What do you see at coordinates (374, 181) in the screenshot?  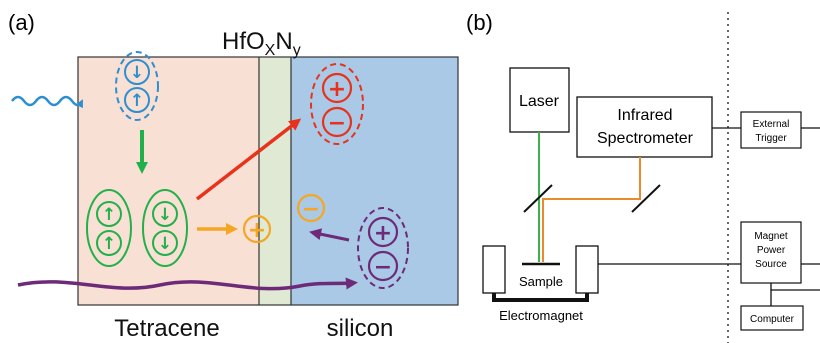 I see `silicon-region` at bounding box center [374, 181].